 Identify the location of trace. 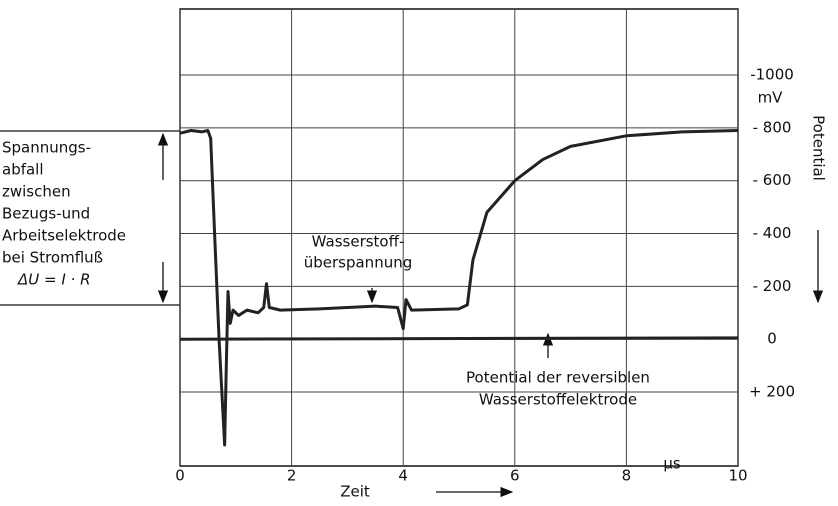
(459, 338).